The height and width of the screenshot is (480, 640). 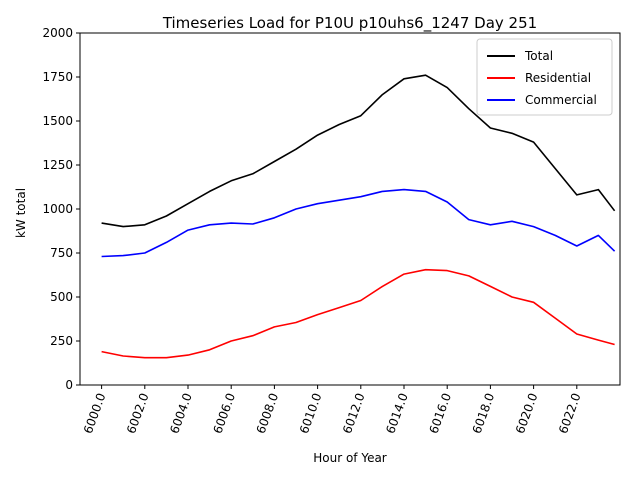 I want to click on y-tick-label: 0, so click(x=69, y=385).